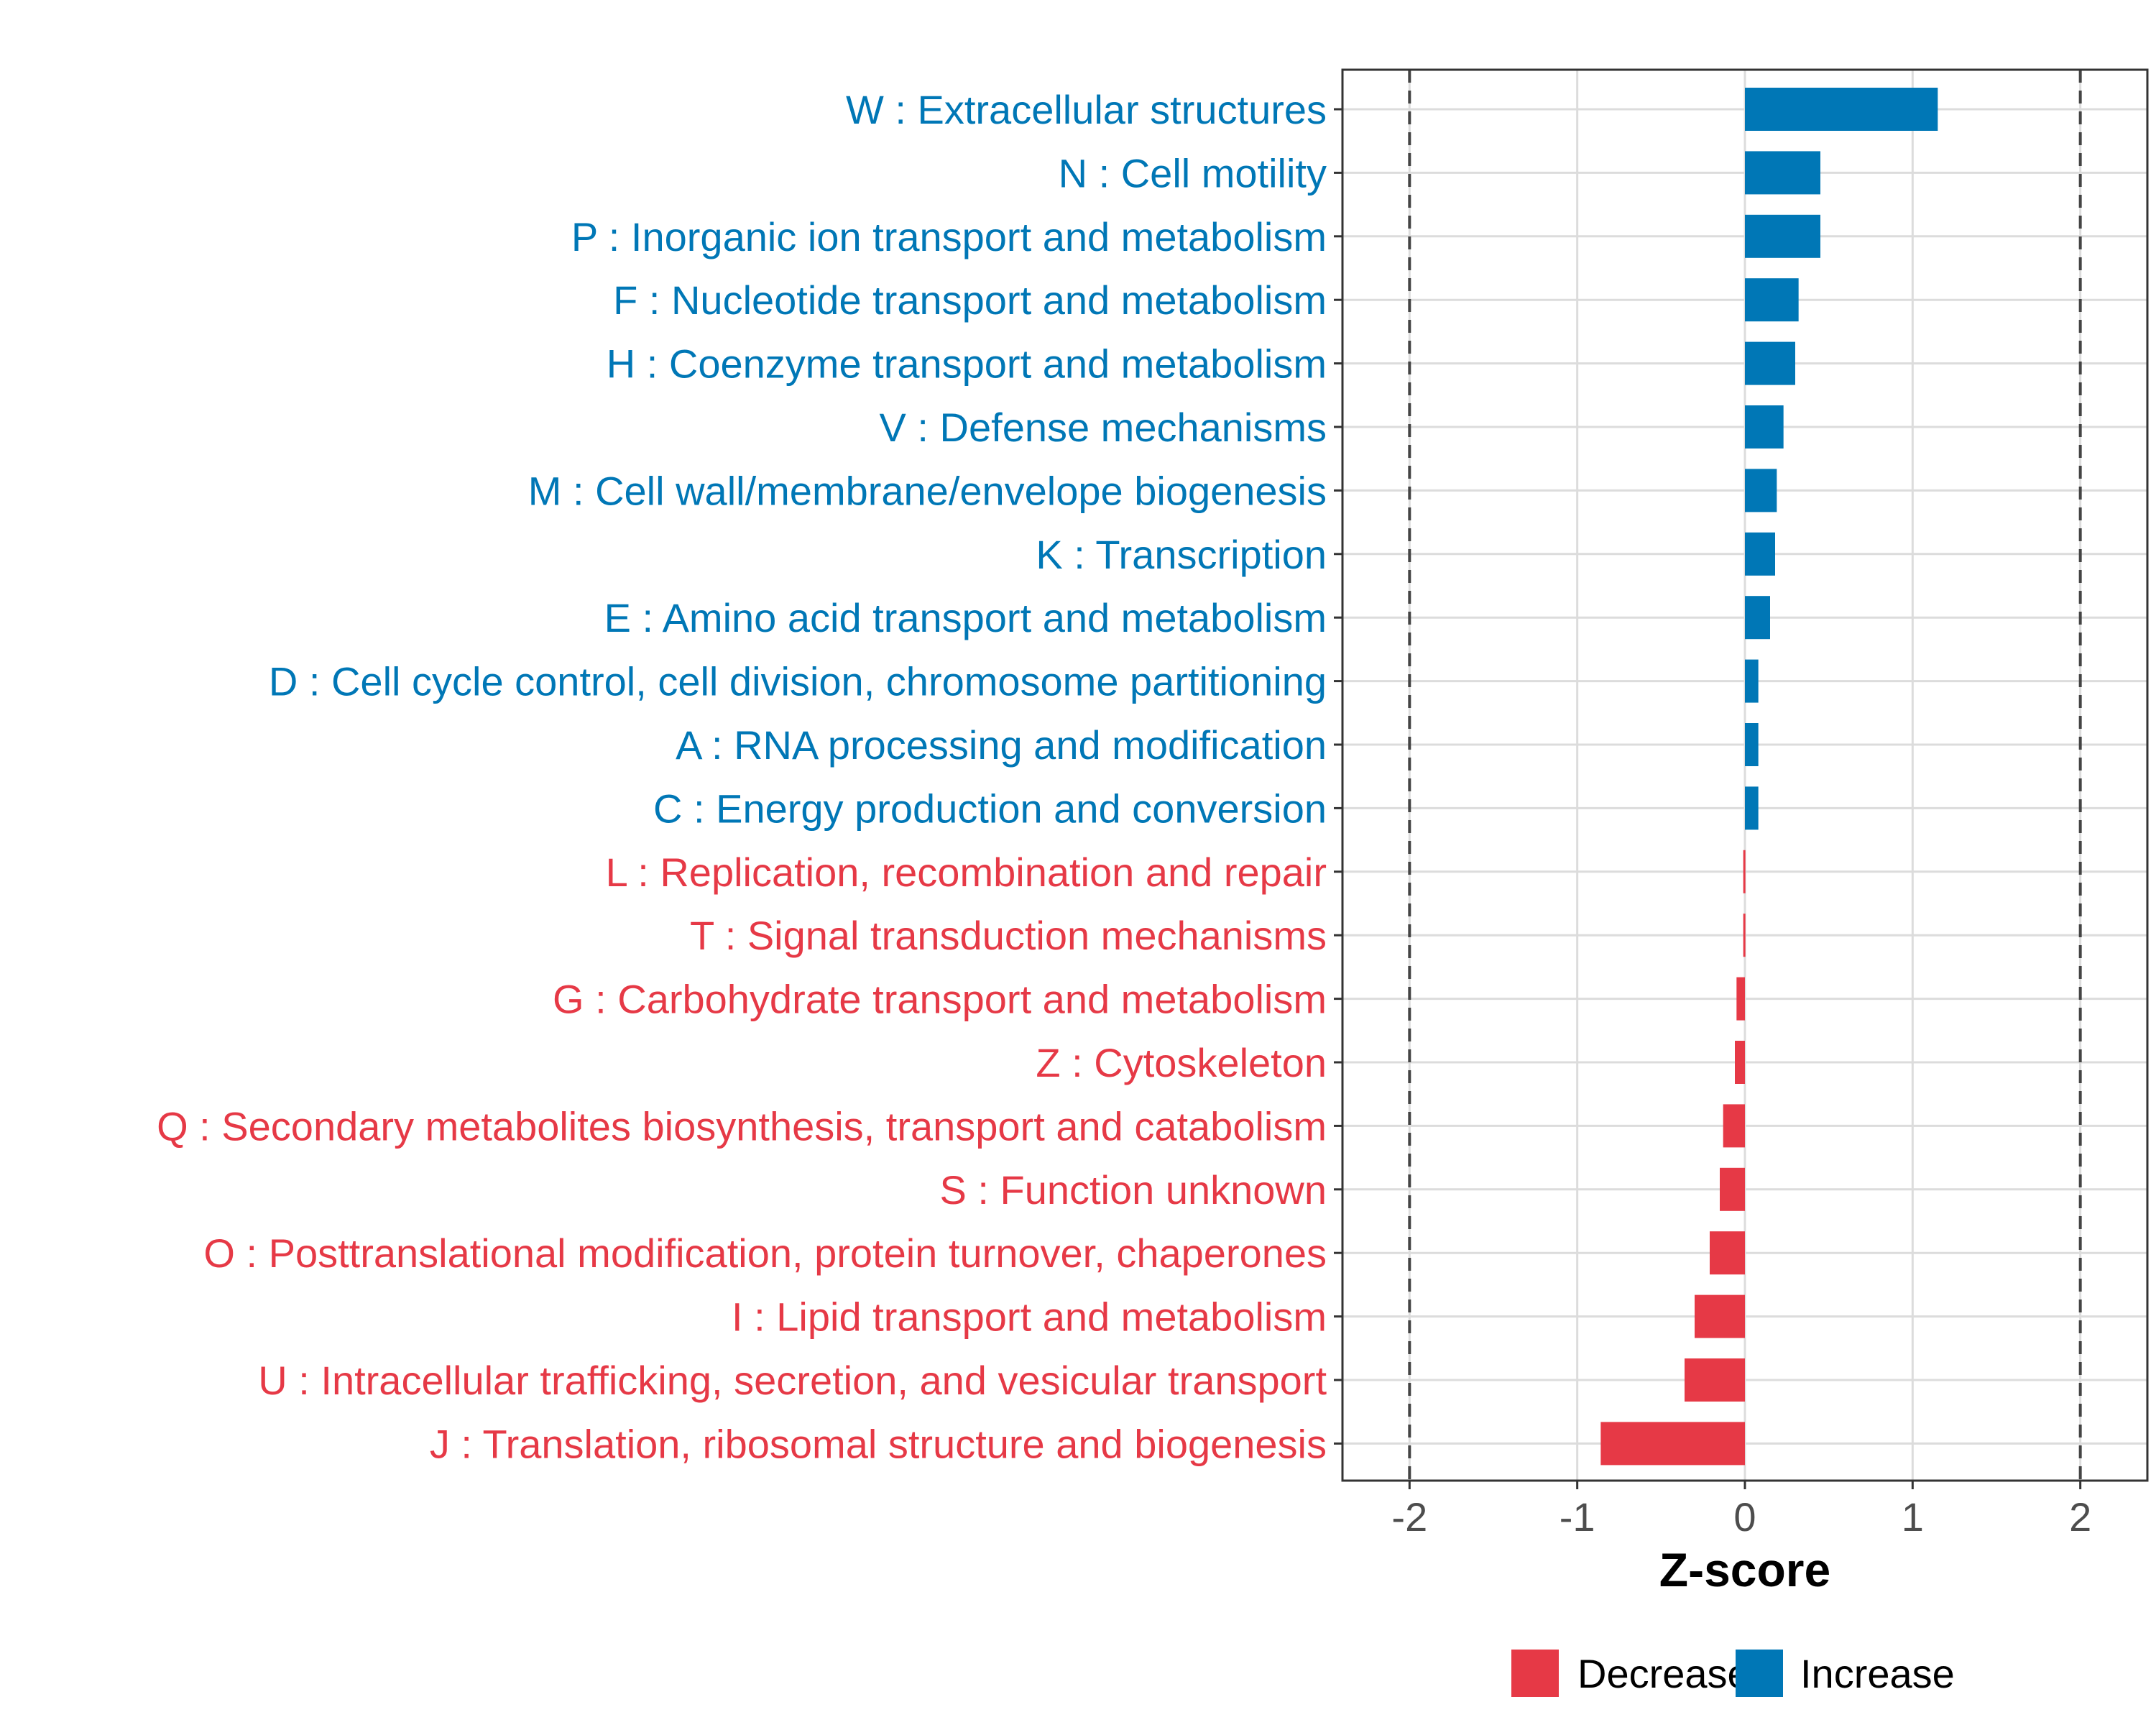 This screenshot has width=2156, height=1725. Describe the element at coordinates (1878, 1673) in the screenshot. I see `legend-label-increase: Increase` at that location.